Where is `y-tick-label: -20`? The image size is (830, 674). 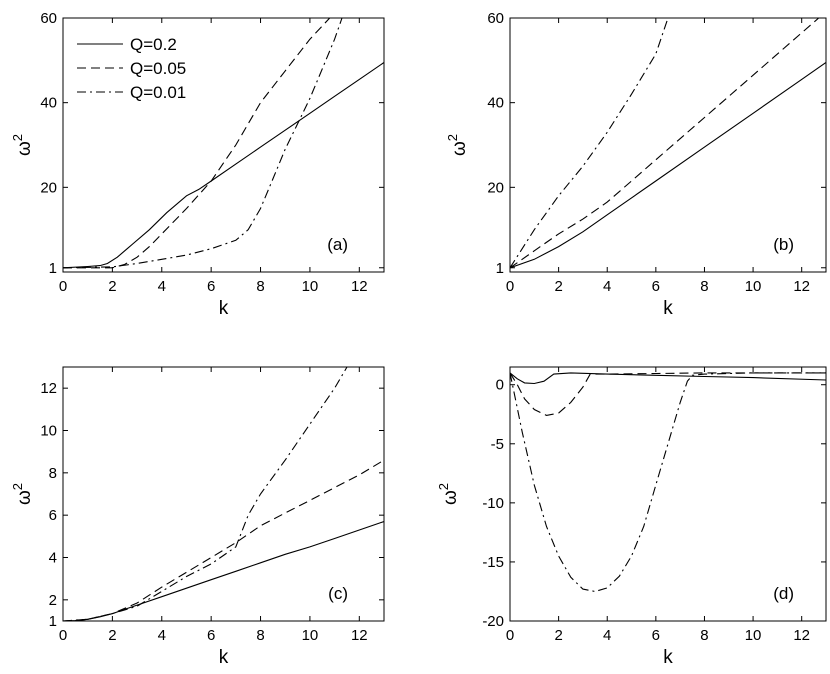 y-tick-label: -20 is located at coordinates (493, 621).